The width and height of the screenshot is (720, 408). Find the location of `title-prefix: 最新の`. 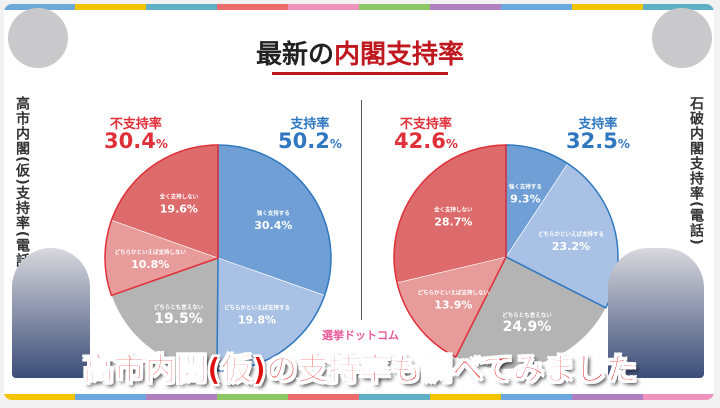

title-prefix: 最新の is located at coordinates (294, 55).